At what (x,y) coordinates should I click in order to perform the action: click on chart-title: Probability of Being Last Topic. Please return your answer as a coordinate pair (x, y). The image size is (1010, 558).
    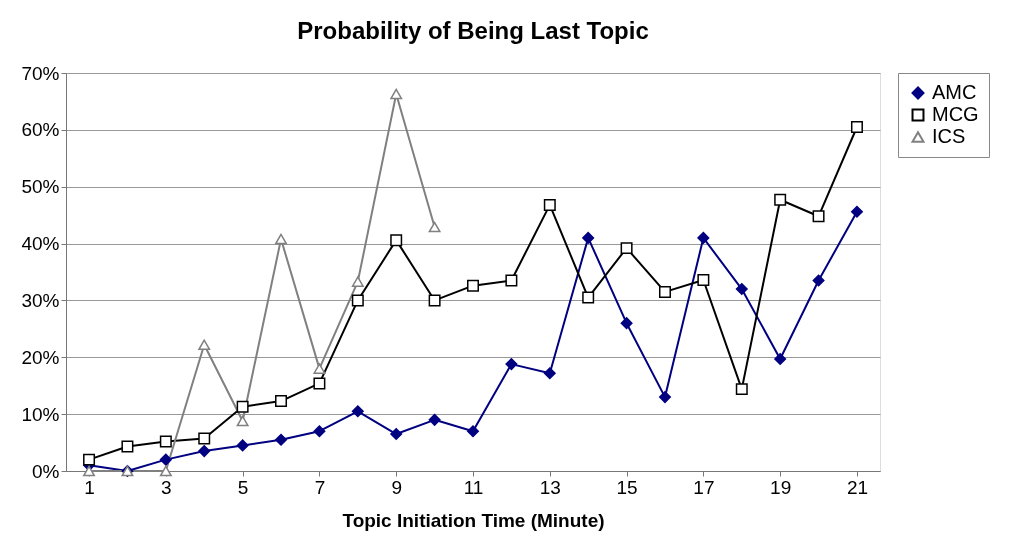
    Looking at the image, I should click on (473, 30).